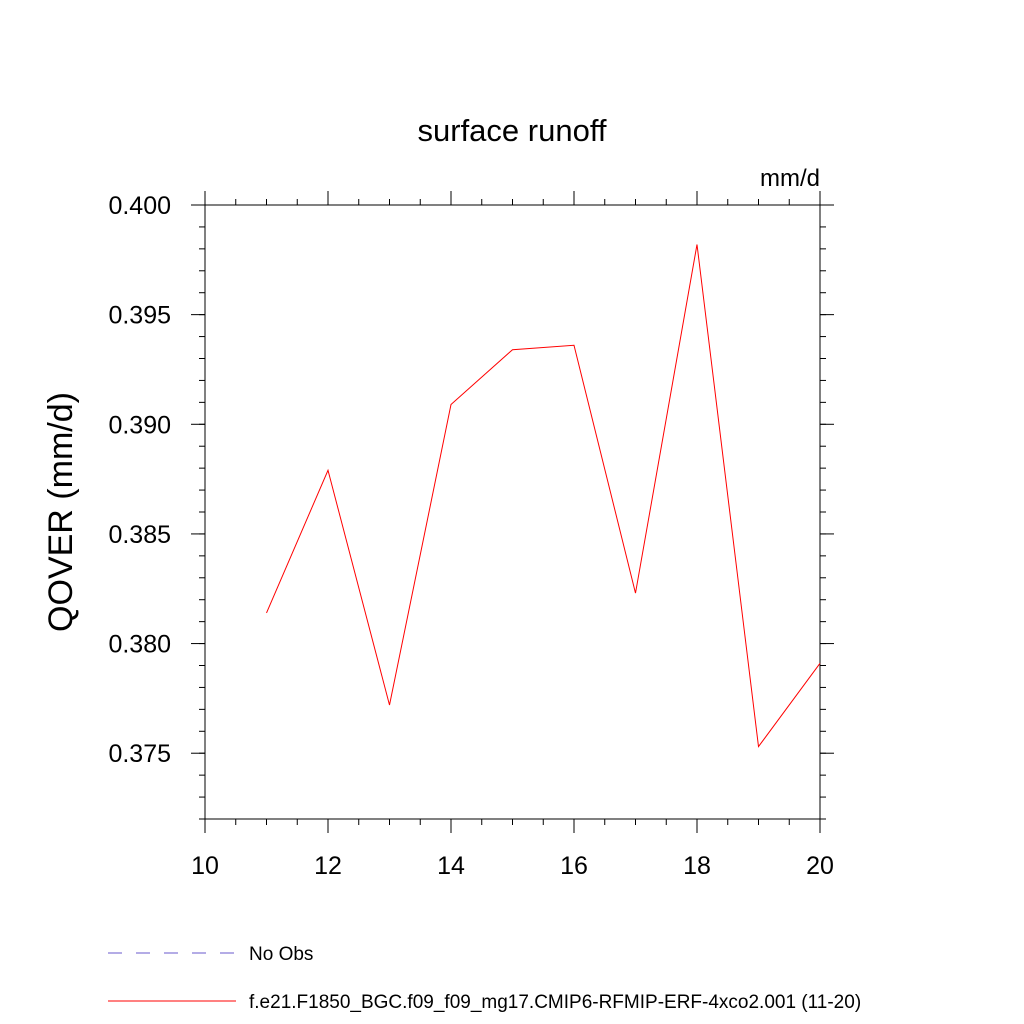 The width and height of the screenshot is (1024, 1024). Describe the element at coordinates (281, 954) in the screenshot. I see `legend-label-no-obs: No Obs` at that location.